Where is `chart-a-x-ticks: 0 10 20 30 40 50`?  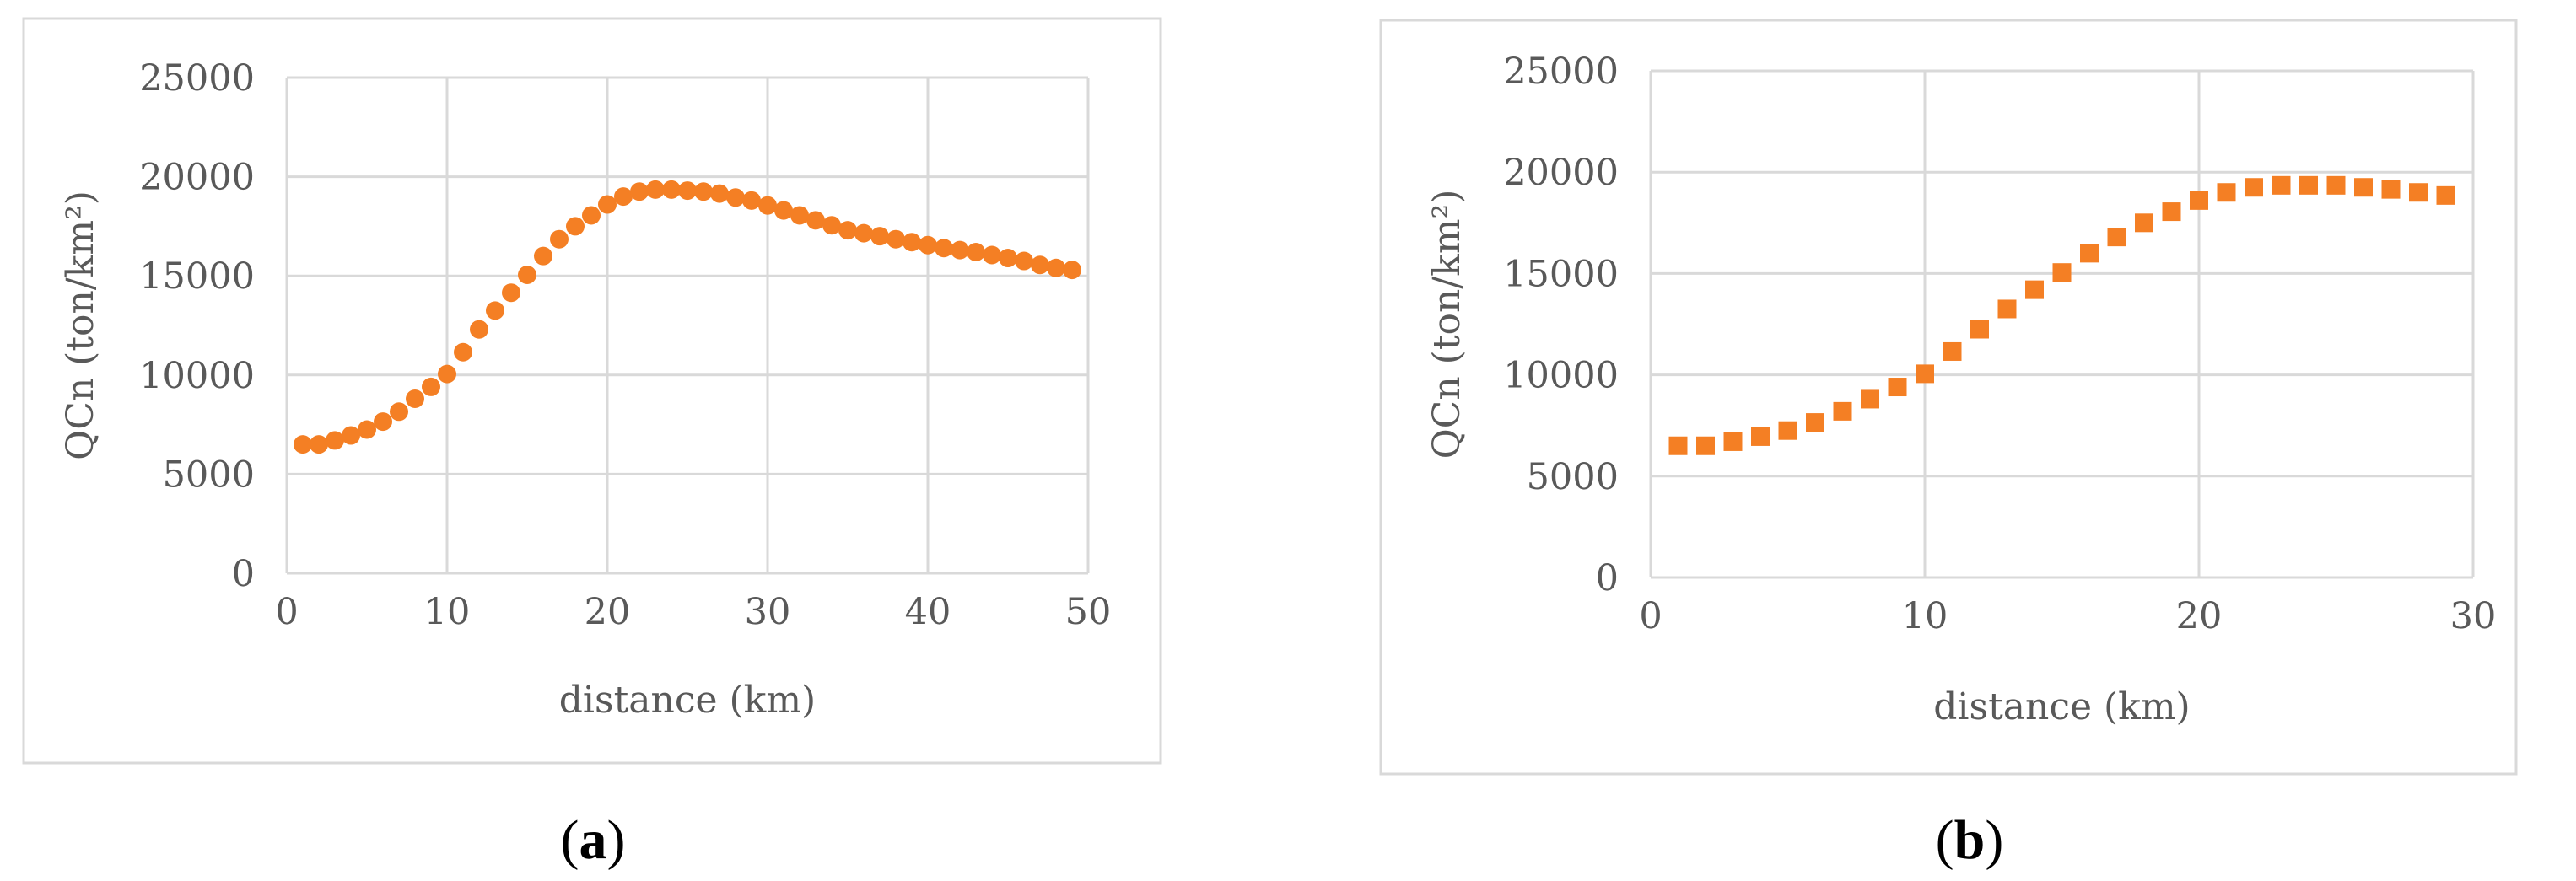
chart-a-x-ticks: 0 10 20 30 40 50 is located at coordinates (693, 612).